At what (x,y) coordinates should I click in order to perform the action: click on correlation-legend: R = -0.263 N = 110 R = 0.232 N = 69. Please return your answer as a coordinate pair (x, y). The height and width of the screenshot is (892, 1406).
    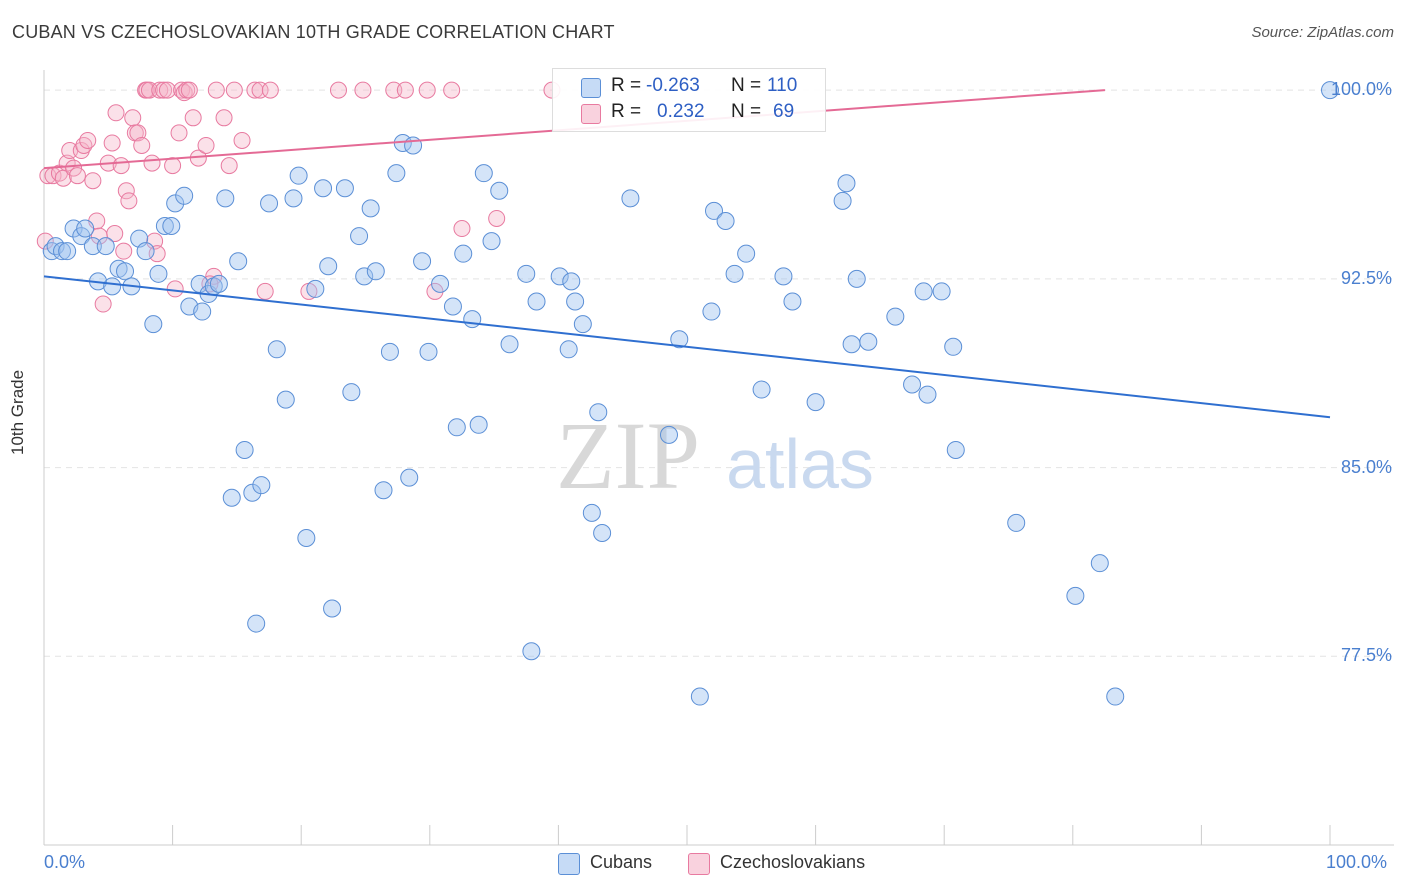
    Looking at the image, I should click on (689, 100).